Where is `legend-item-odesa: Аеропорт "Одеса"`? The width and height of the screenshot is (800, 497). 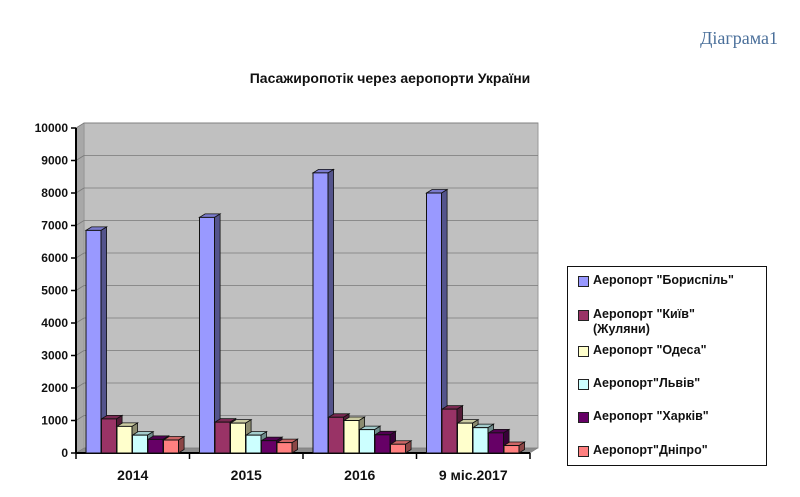 legend-item-odesa: Аеропорт "Одеса" is located at coordinates (670, 350).